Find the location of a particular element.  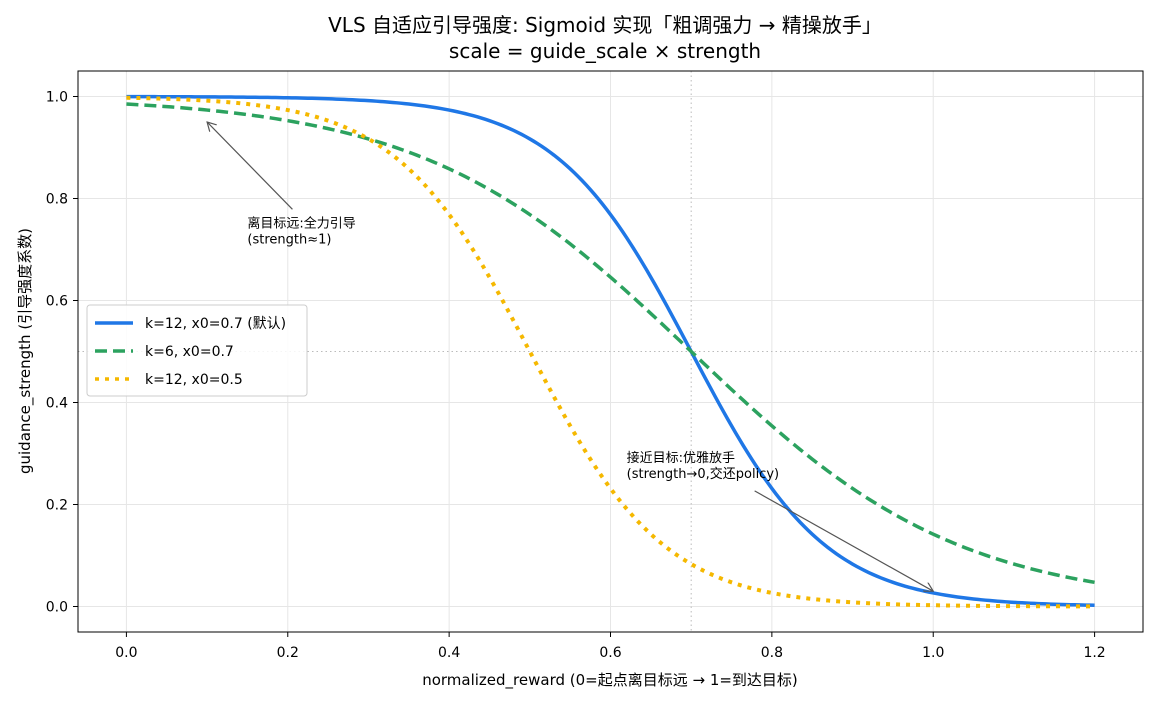

y-tick-label: 0.2 is located at coordinates (57, 506).